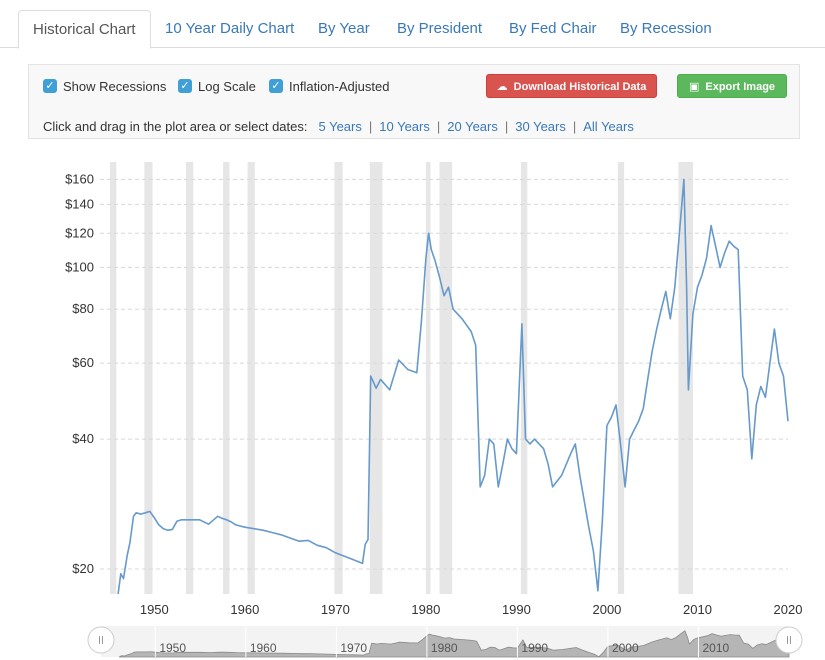 This screenshot has width=825, height=660. Describe the element at coordinates (79, 266) in the screenshot. I see `y-tick-label: $100` at that location.